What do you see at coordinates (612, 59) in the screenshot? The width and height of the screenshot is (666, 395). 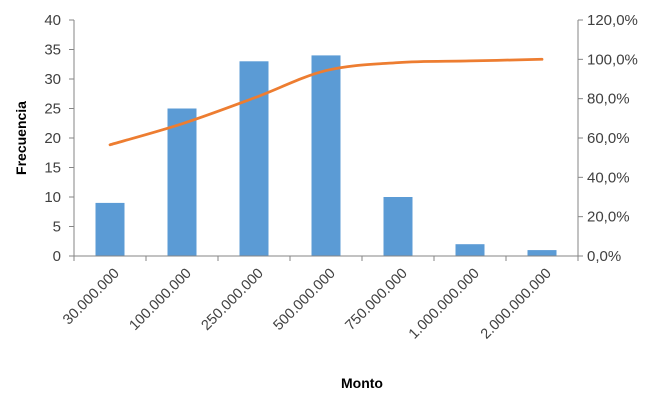 I see `y2-tick-label: 100,0%` at bounding box center [612, 59].